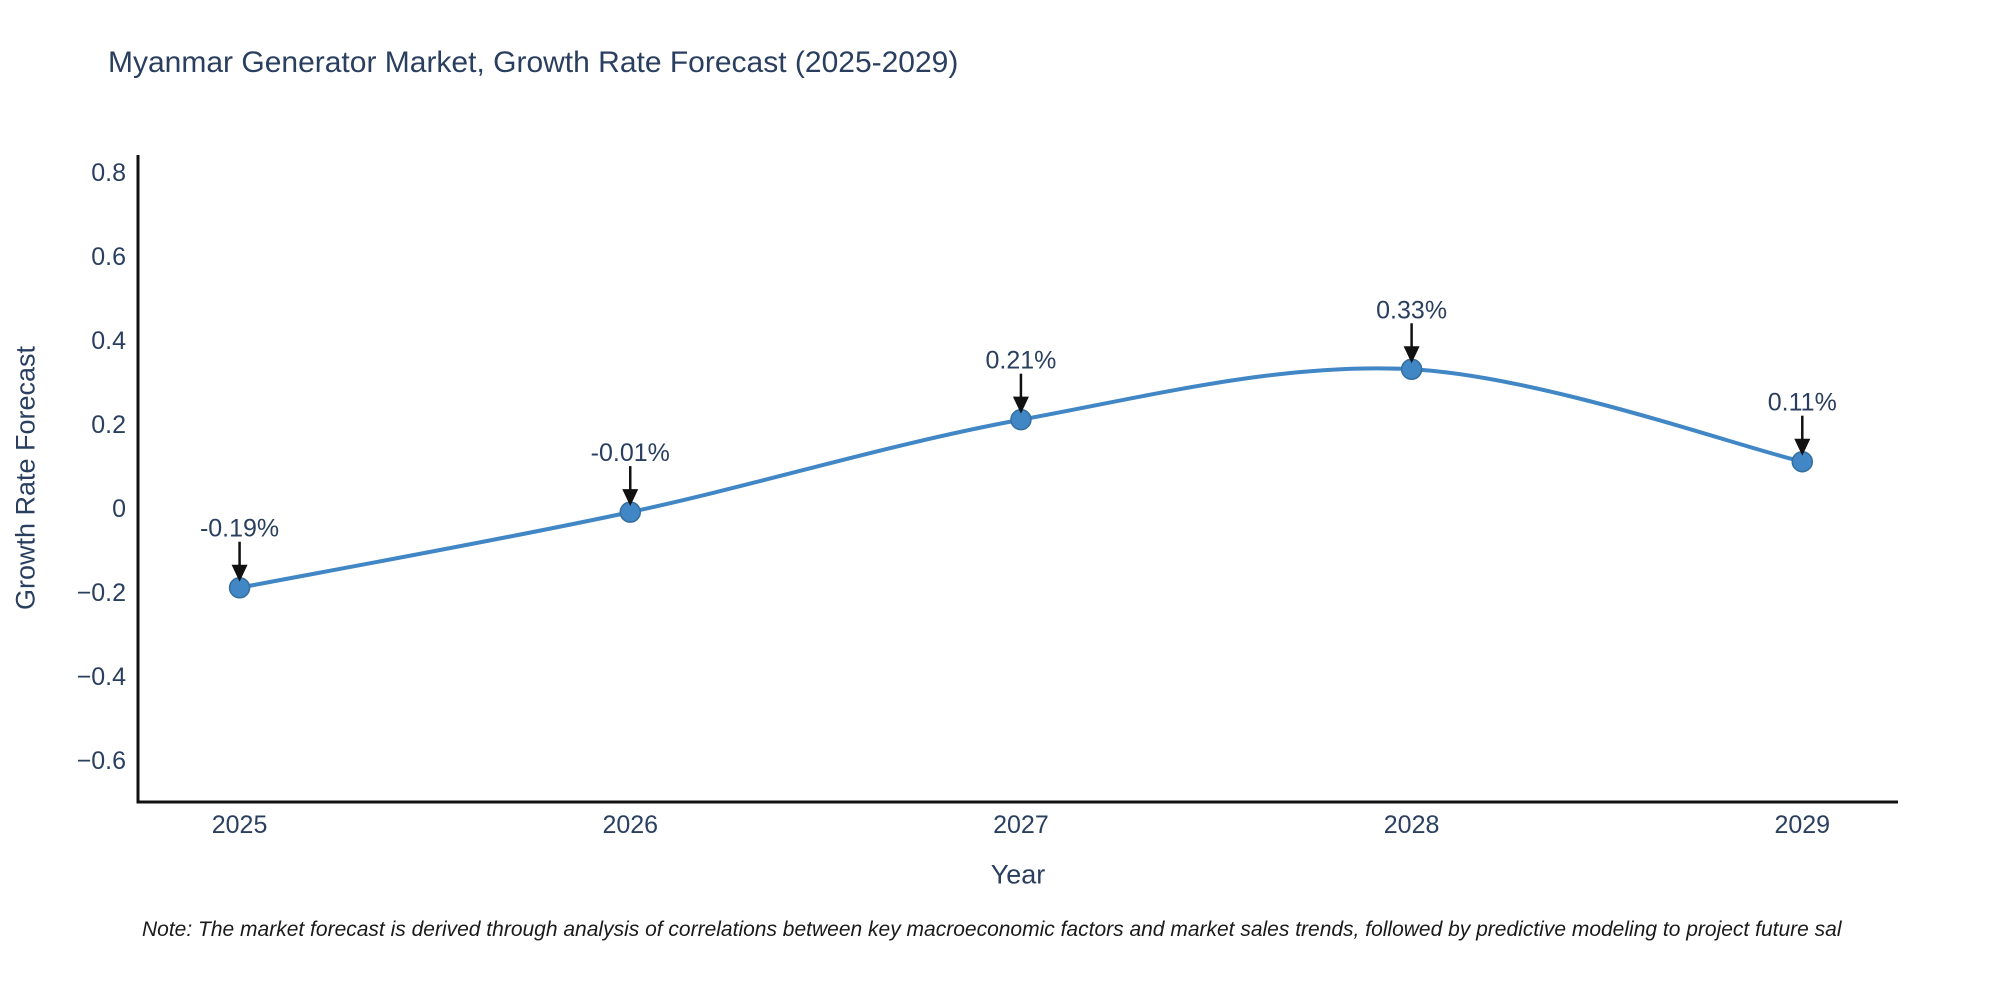 Image resolution: width=2000 pixels, height=1000 pixels. I want to click on y-tick-label: 0.8, so click(108, 173).